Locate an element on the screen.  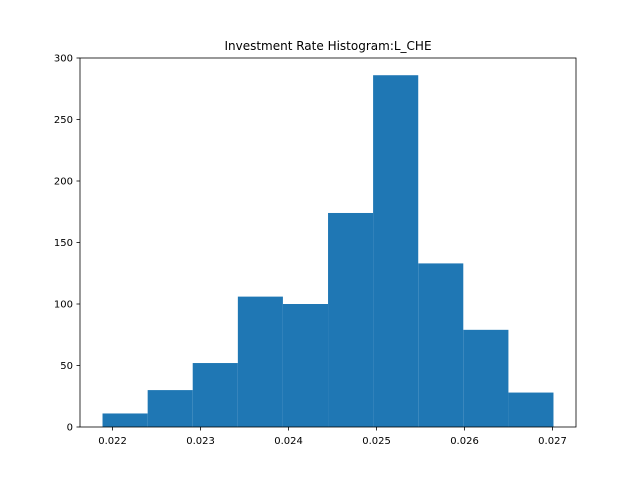
y-tick-label: 300 is located at coordinates (63, 59).